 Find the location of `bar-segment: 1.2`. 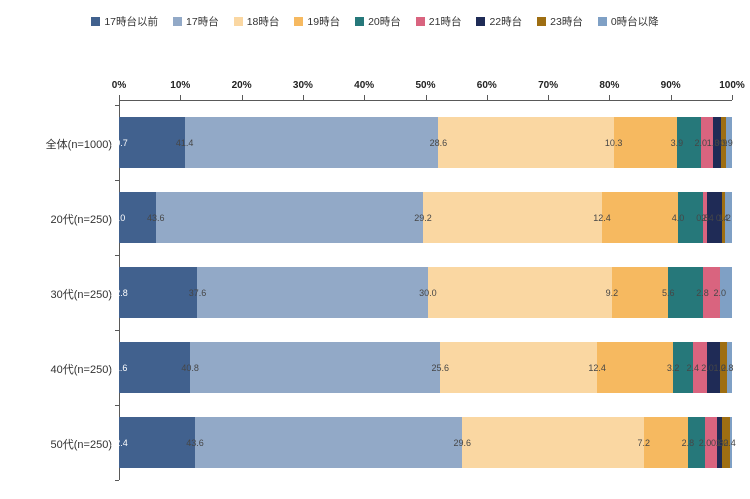

bar-segment: 1.2 is located at coordinates (723, 442).